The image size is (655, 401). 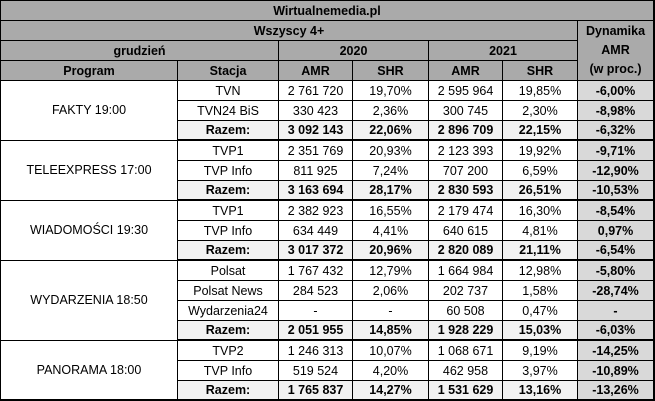 I want to click on program-cell: WYDARZENIA 18:50, so click(x=89, y=300).